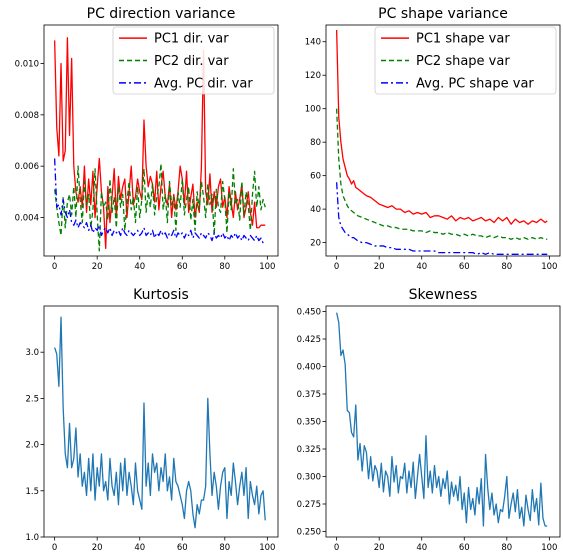 This screenshot has width=563, height=556. I want to click on legend-label-0: PC1 shape var, so click(463, 39).